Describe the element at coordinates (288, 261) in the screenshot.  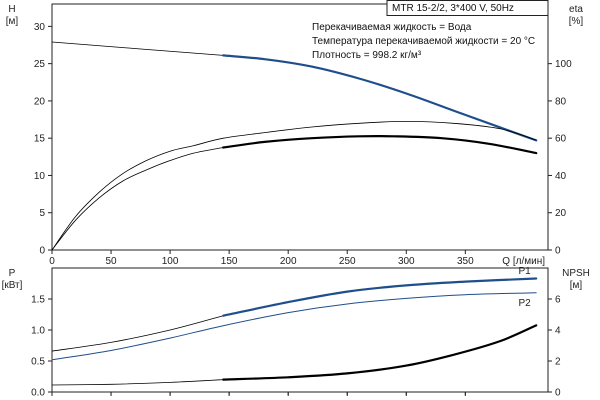
I see `x-tick-label: 200` at that location.